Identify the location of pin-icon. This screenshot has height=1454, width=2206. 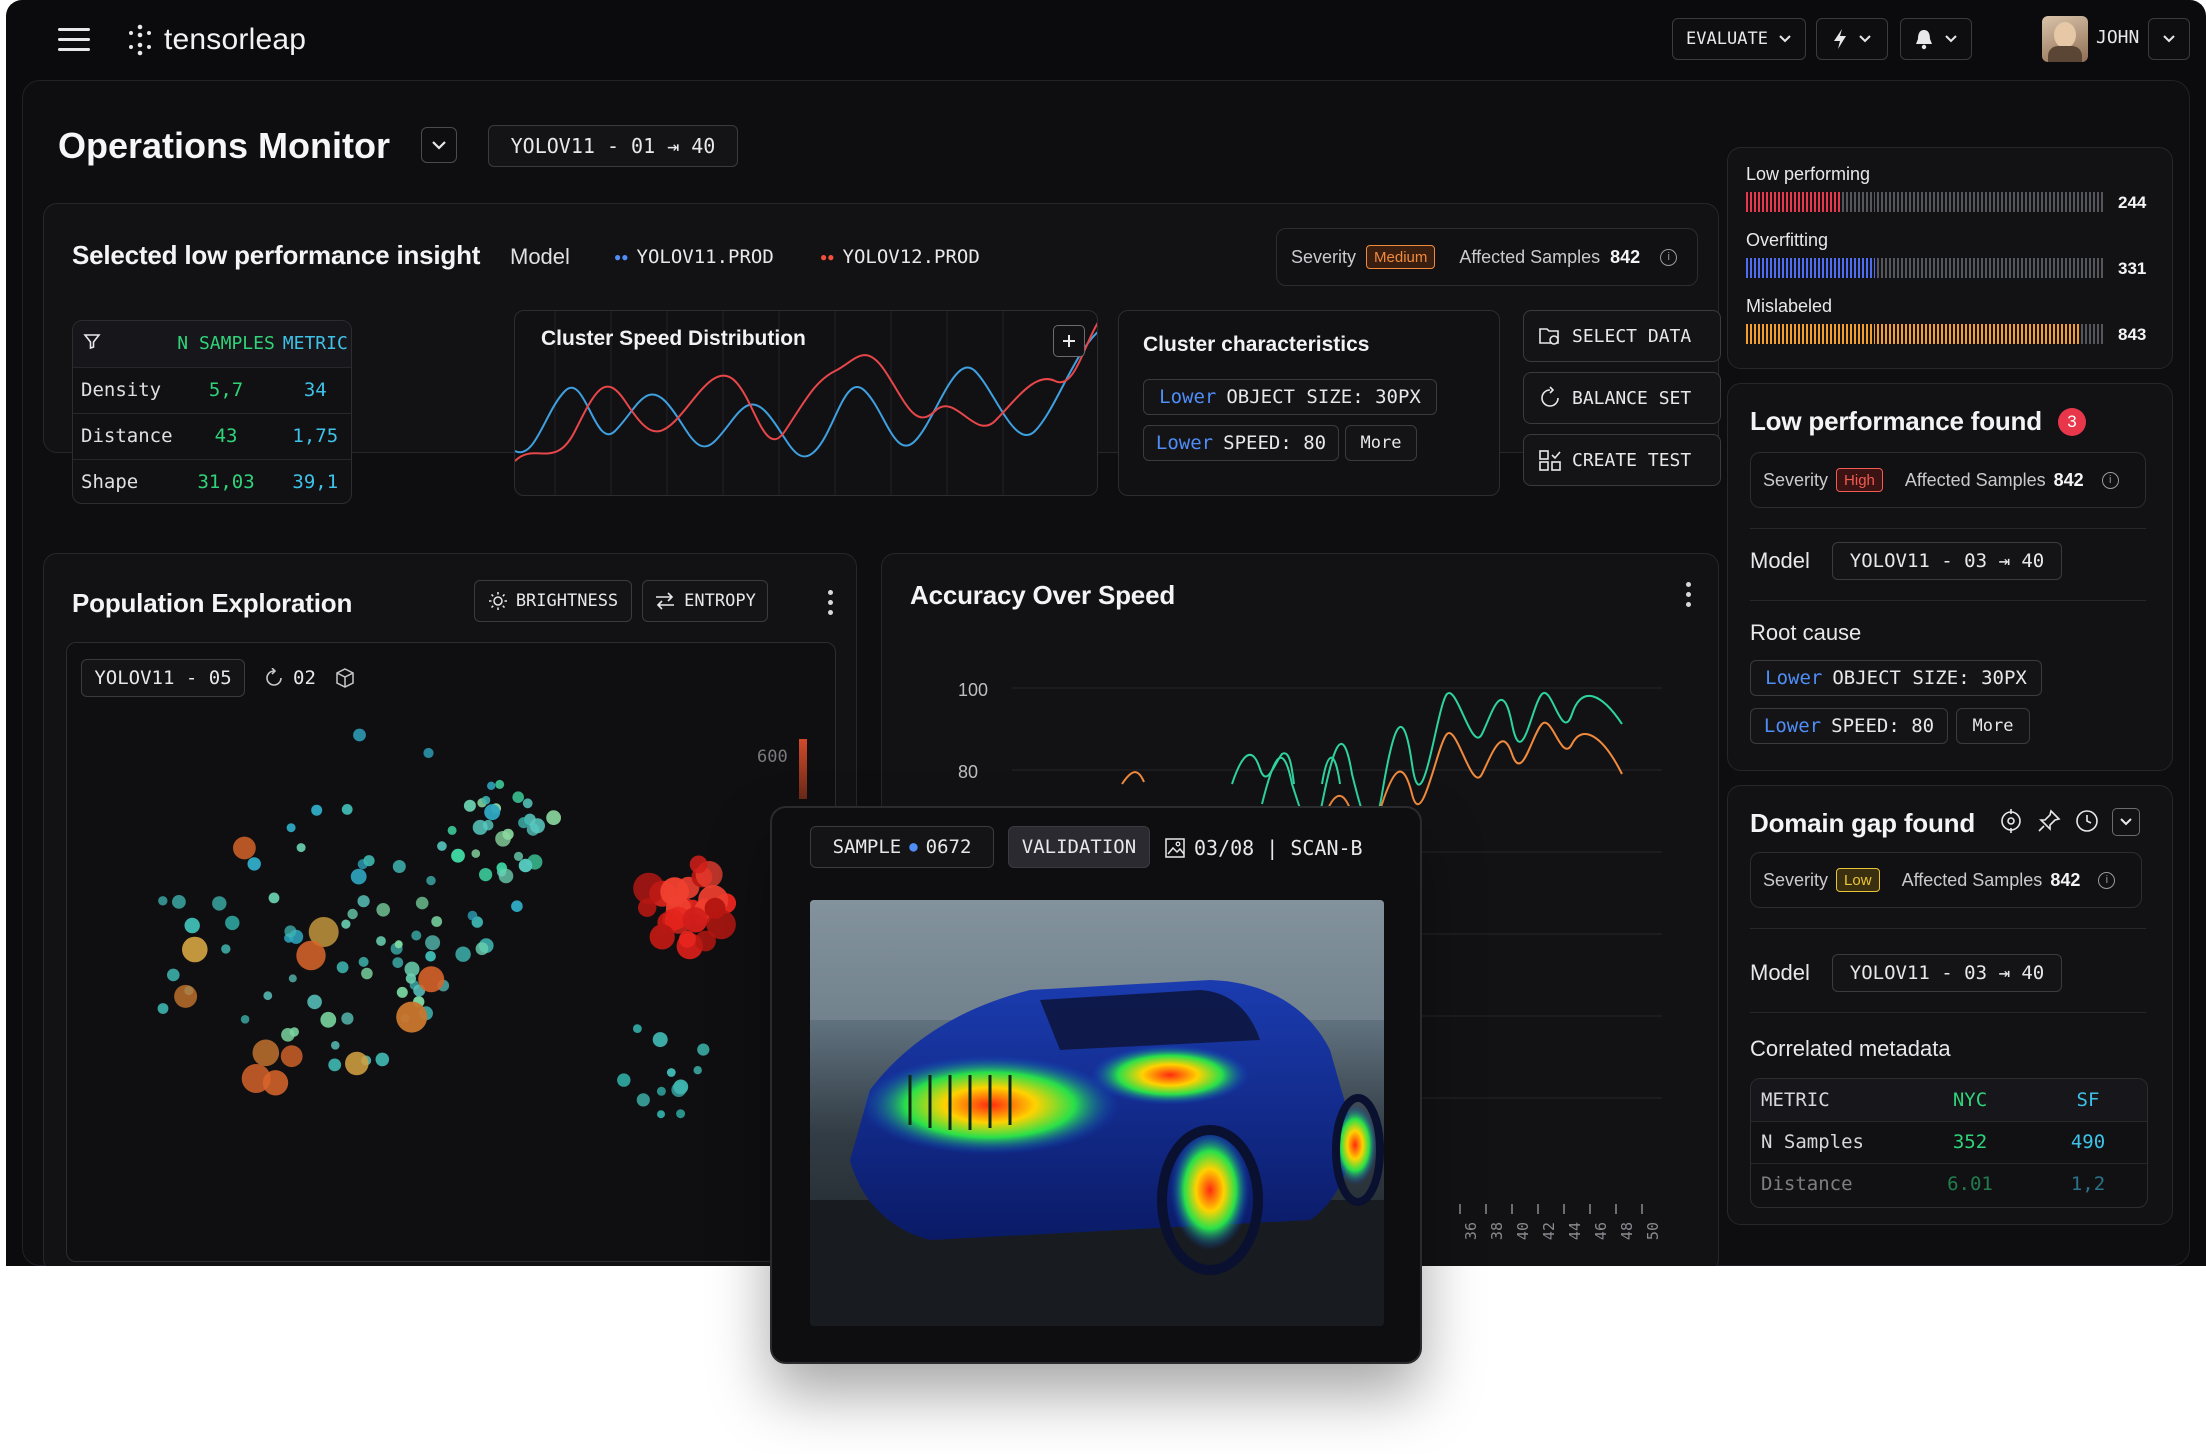
(2049, 821).